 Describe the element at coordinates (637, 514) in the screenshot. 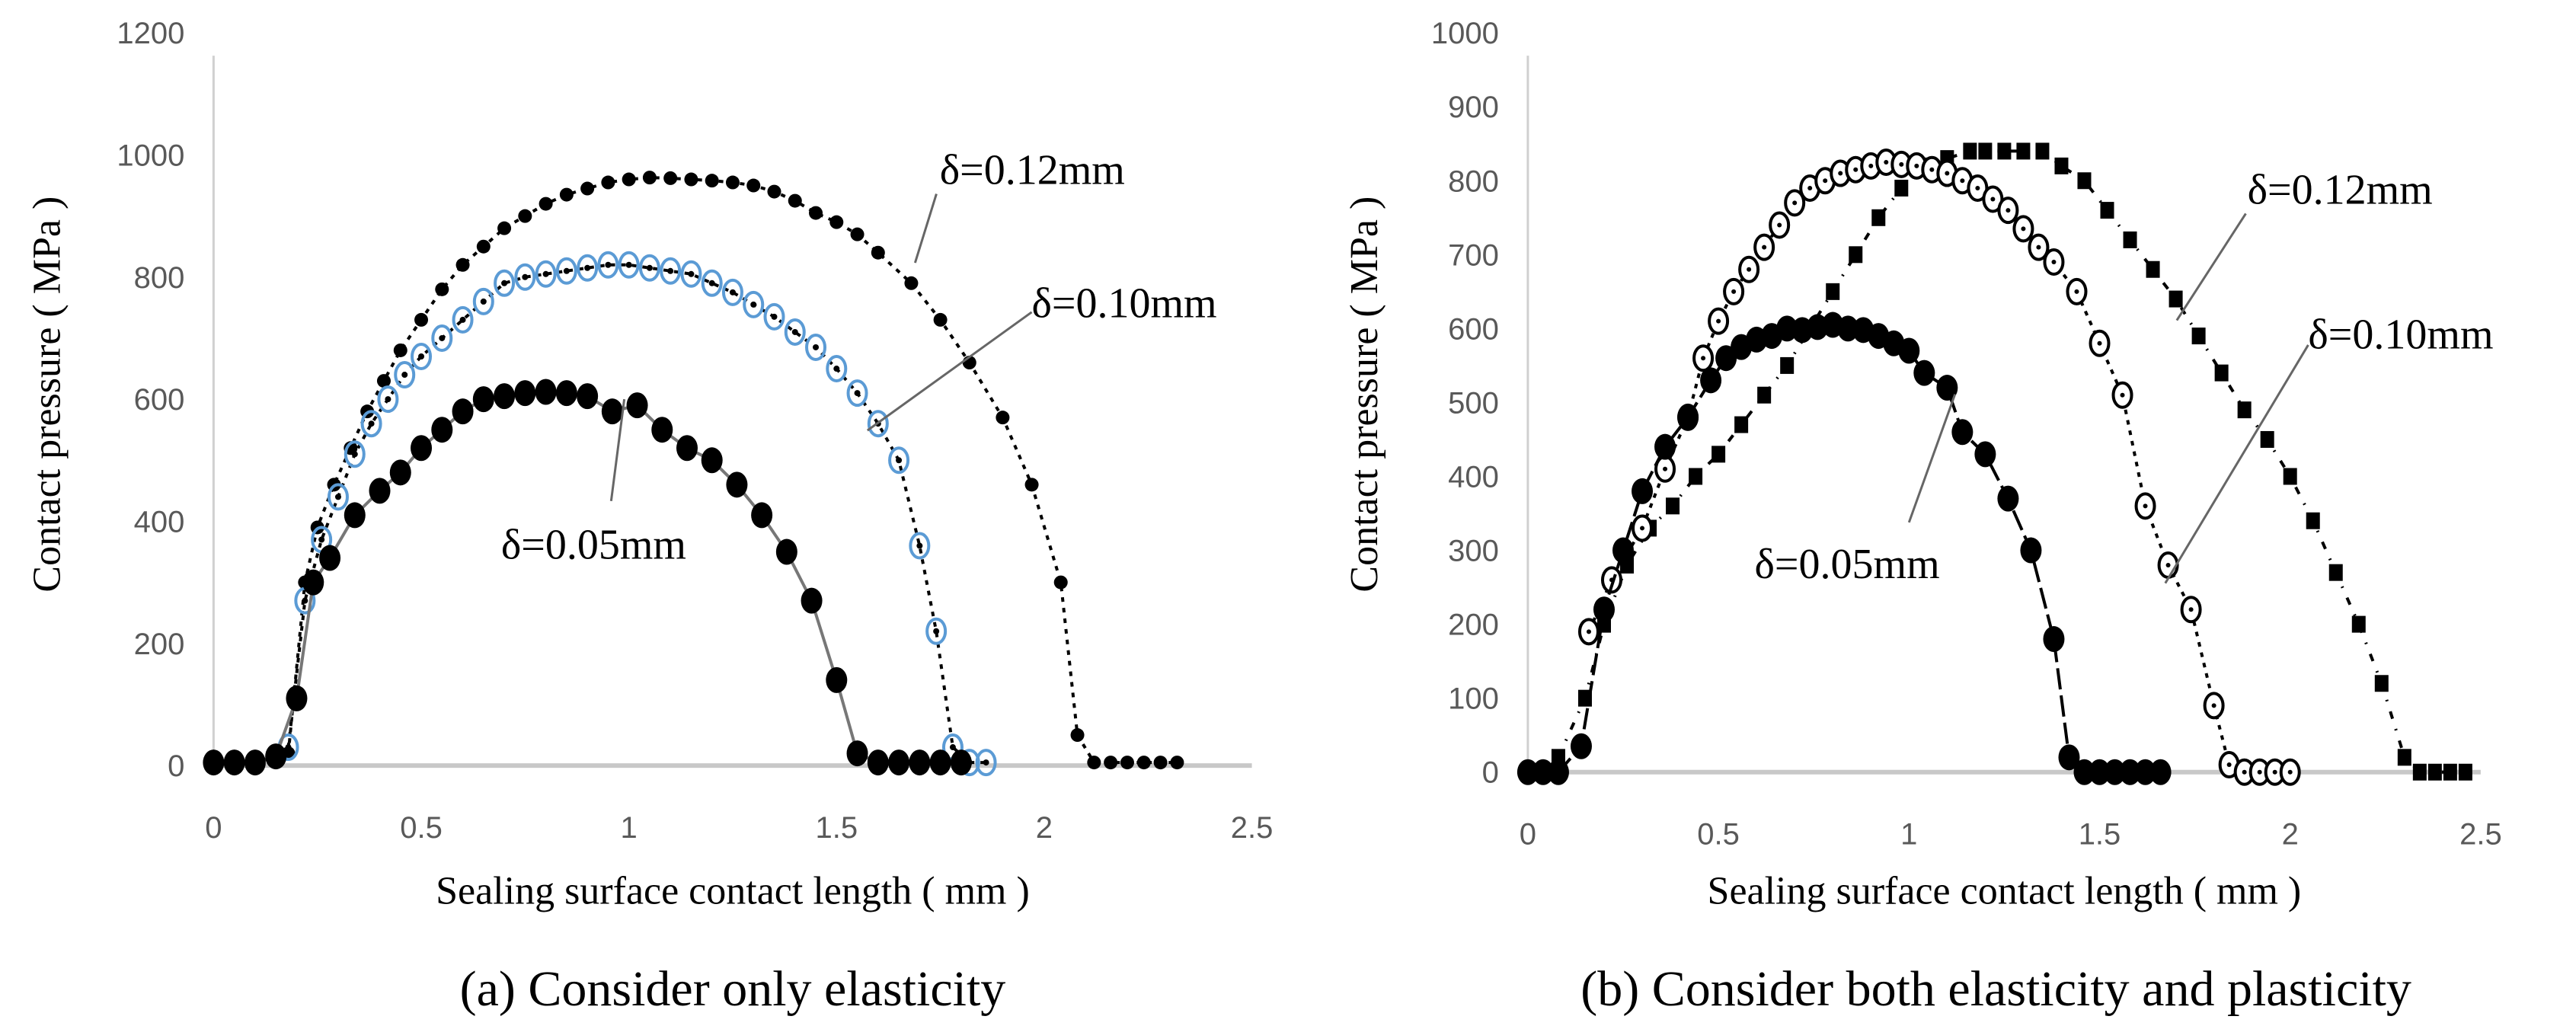

I see `series-010mm` at that location.